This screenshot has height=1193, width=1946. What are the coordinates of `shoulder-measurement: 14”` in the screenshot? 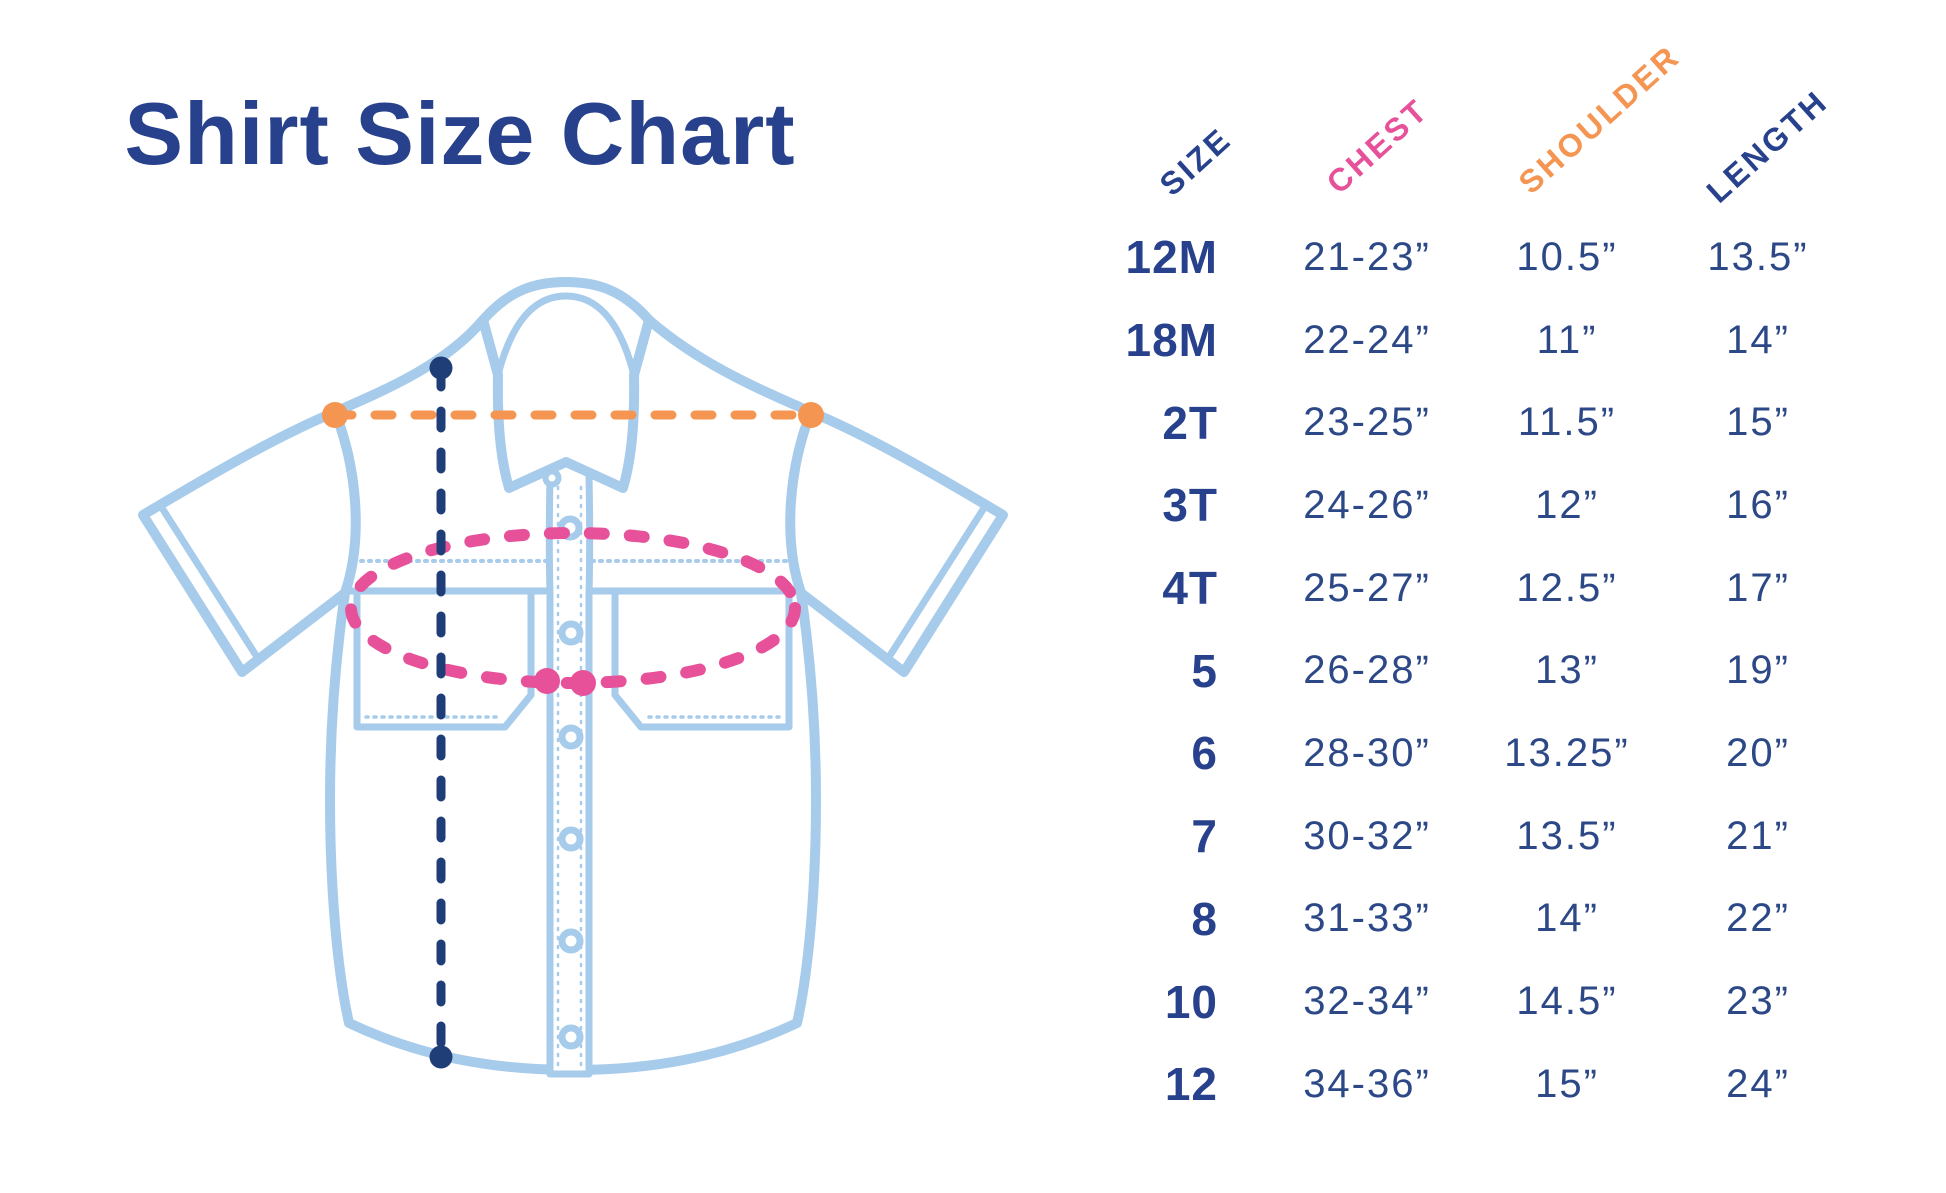 It's located at (1567, 919).